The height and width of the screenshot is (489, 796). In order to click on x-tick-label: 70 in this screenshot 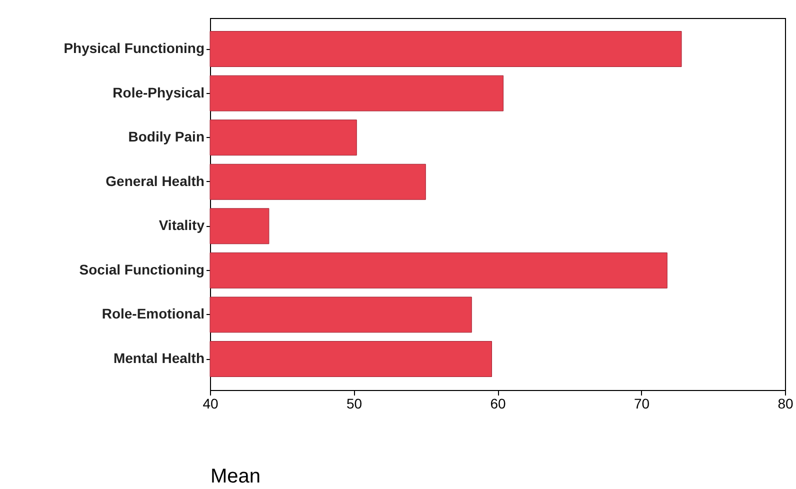, I will do `click(642, 404)`.